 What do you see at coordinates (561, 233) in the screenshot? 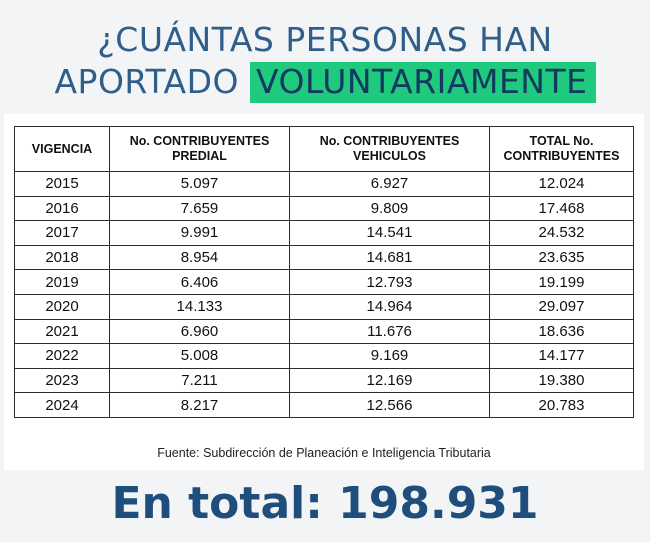
I see `cell-total: 24.532` at bounding box center [561, 233].